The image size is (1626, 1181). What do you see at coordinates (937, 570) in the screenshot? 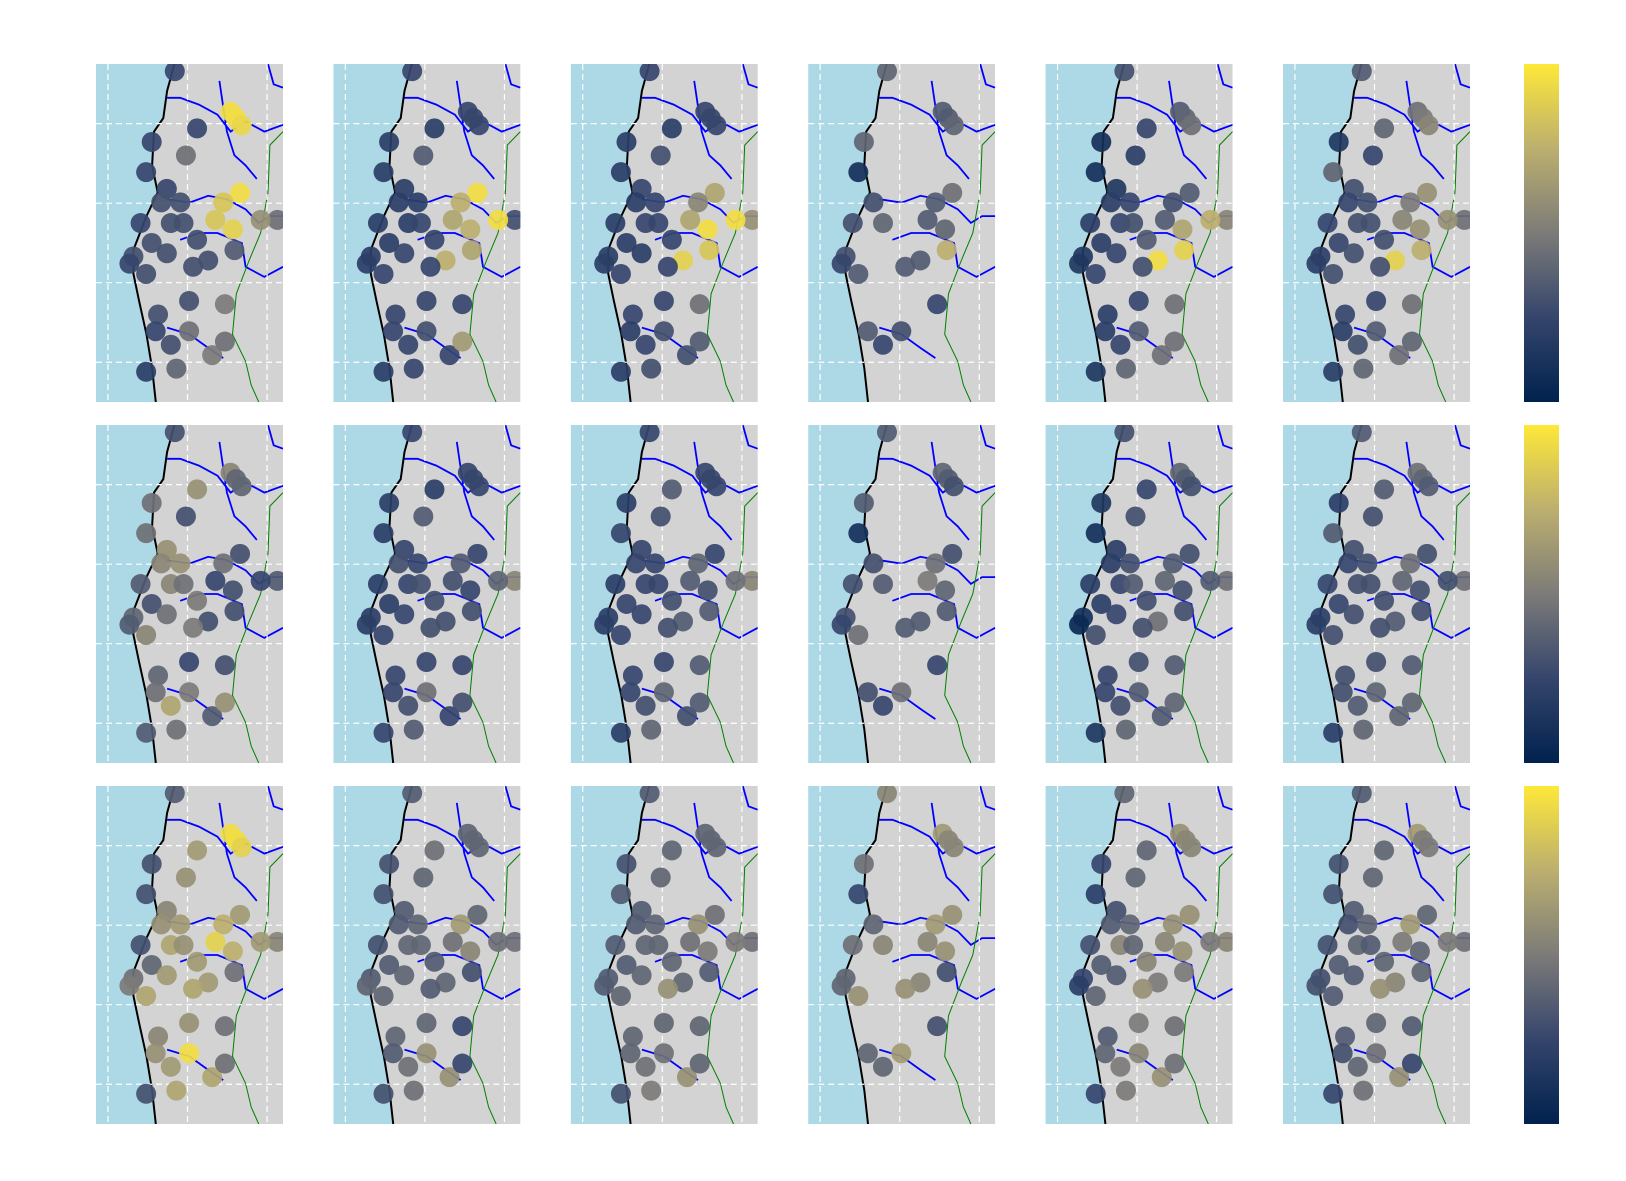
I see `river` at bounding box center [937, 570].